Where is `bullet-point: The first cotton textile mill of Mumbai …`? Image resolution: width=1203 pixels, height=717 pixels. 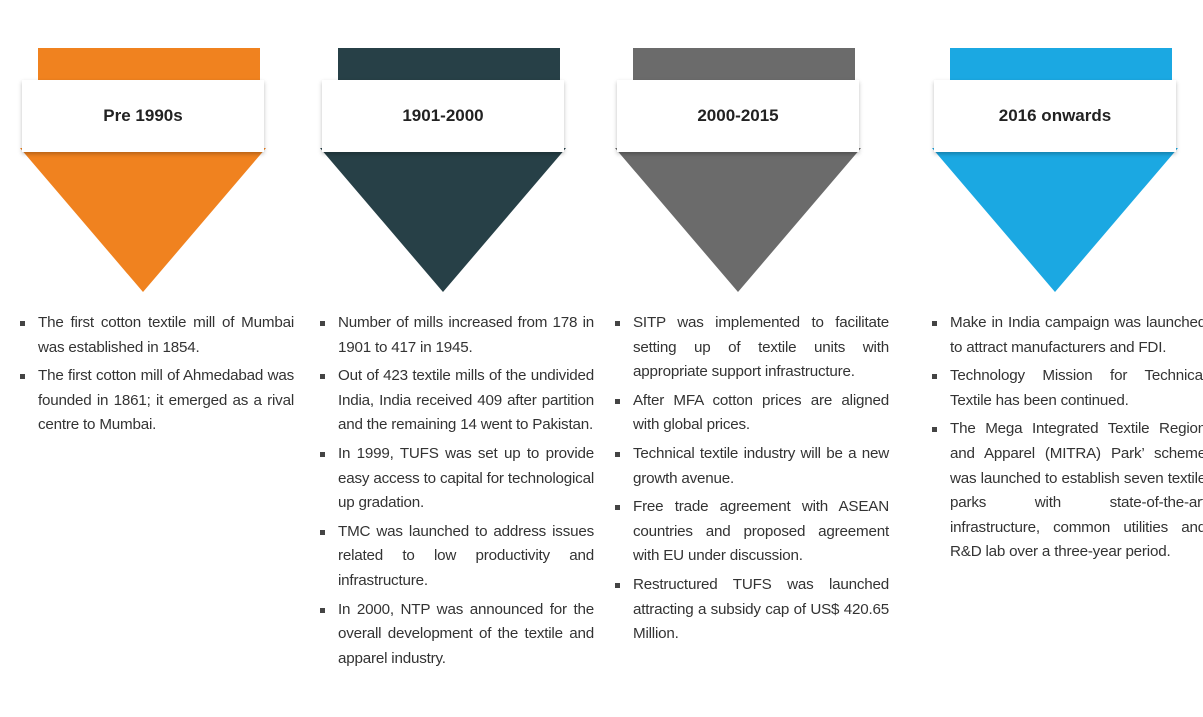 bullet-point: The first cotton textile mill of Mumbai … is located at coordinates (157, 335).